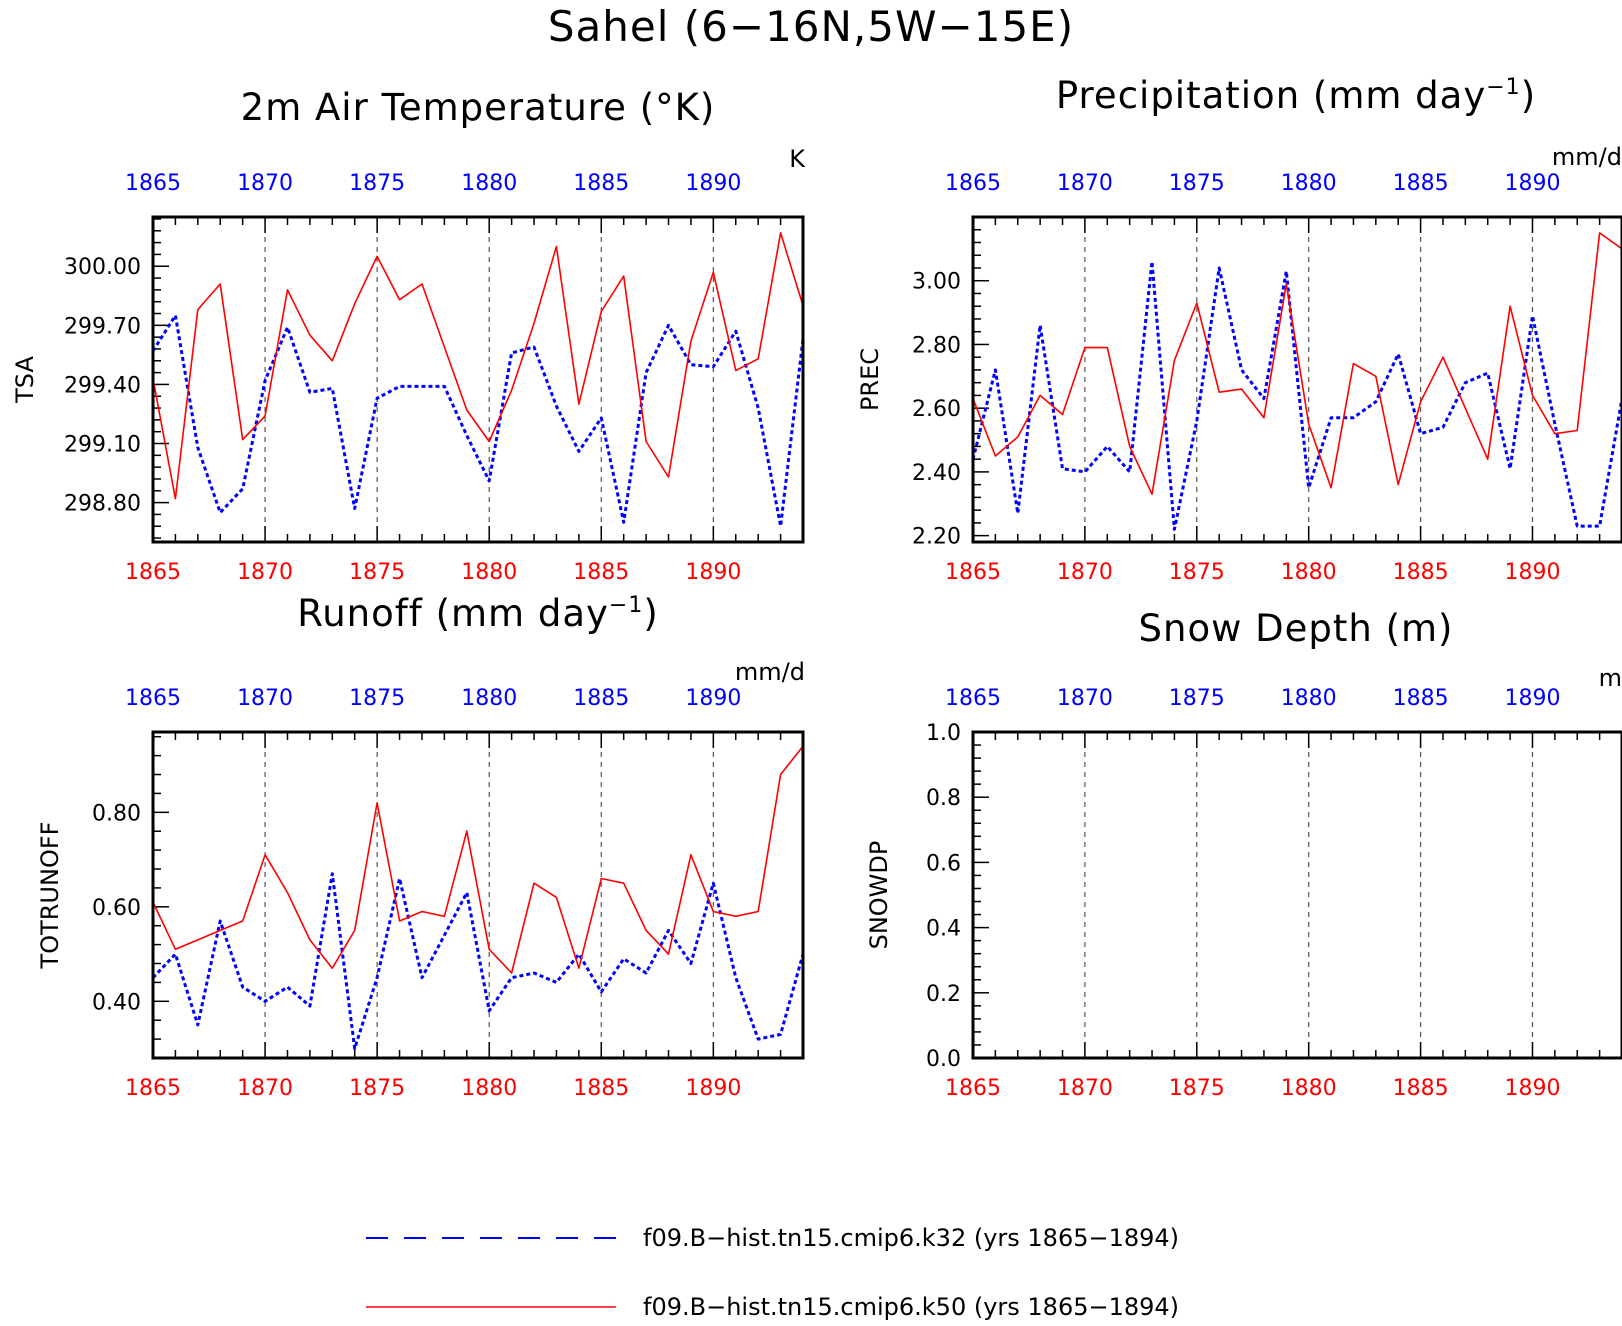  Describe the element at coordinates (1528, 95) in the screenshot. I see `title-suffix: )` at that location.